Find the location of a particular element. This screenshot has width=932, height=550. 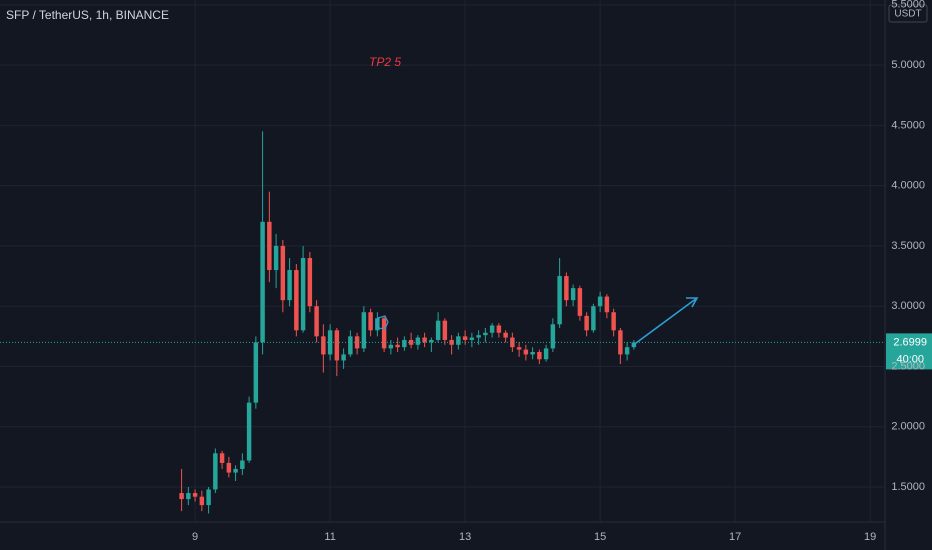

y-tick-label: 1.5000 is located at coordinates (908, 487).